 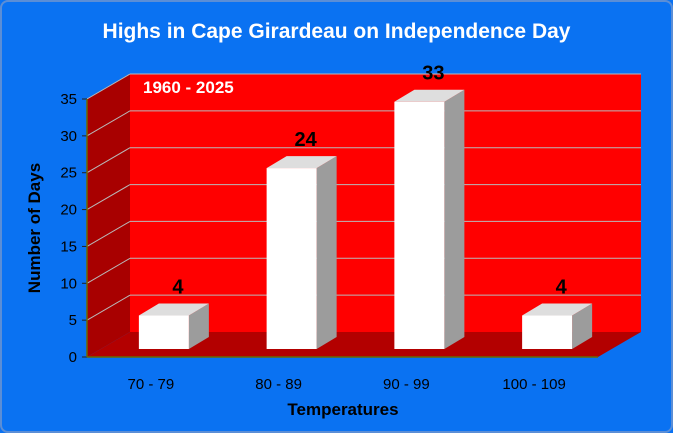 I want to click on data-label: 33, so click(x=433, y=74).